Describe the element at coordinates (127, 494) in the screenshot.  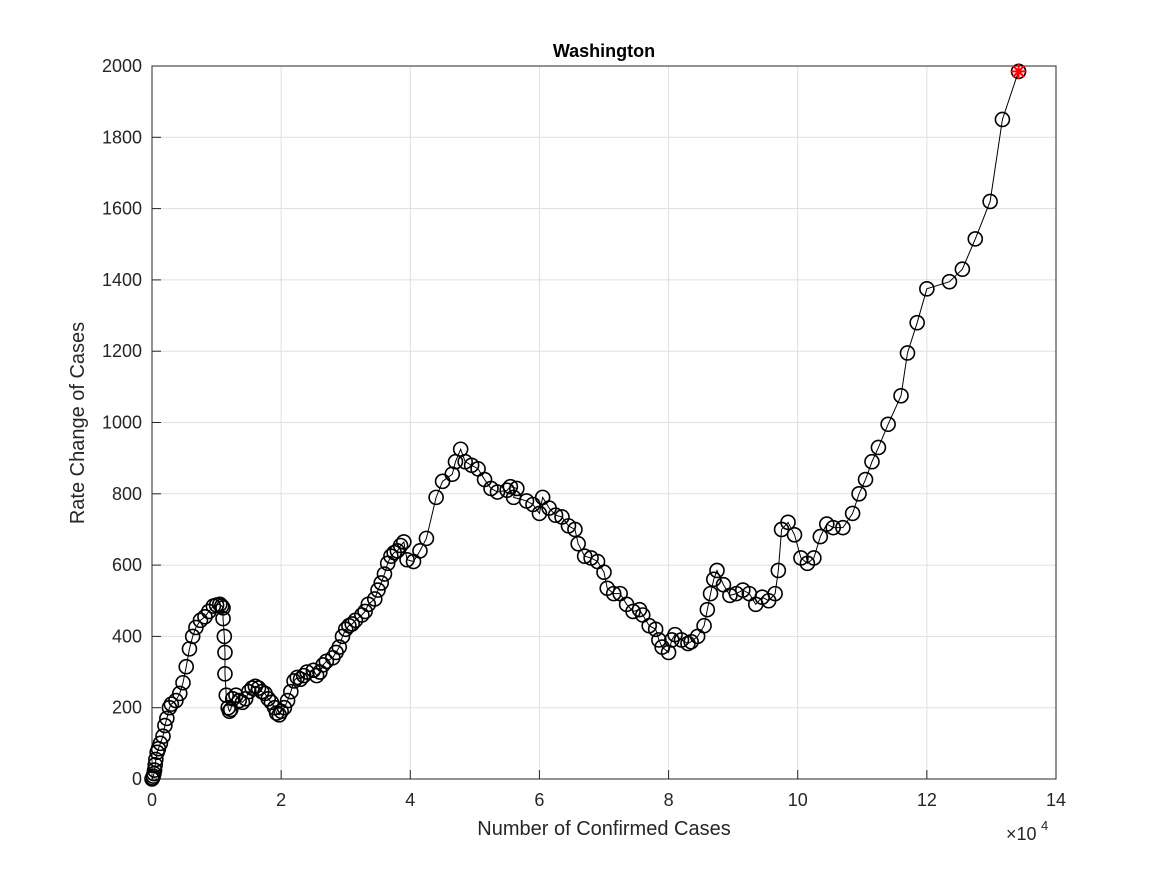
I see `y-tick-label: 800` at that location.